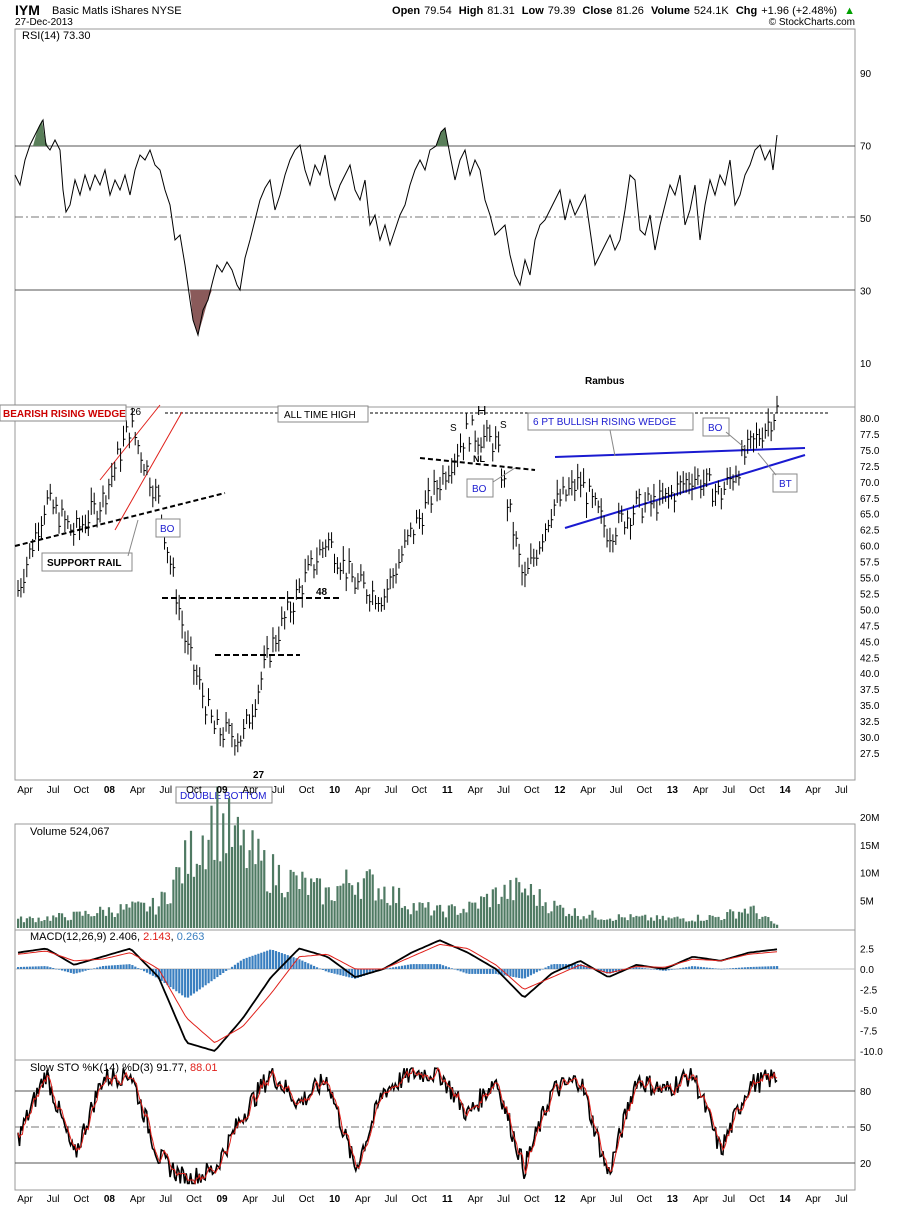 This screenshot has width=900, height=1207. I want to click on x-tick-label: 14, so click(785, 790).